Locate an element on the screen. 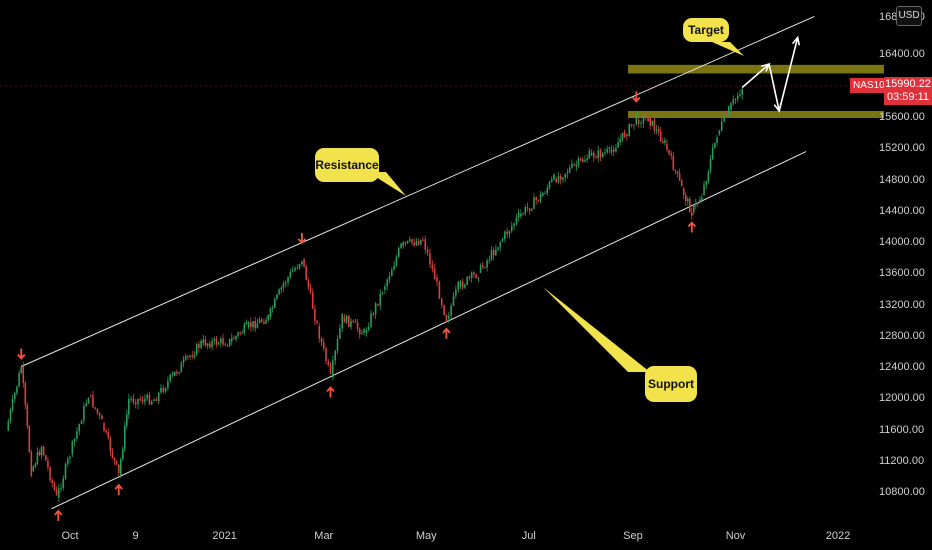 This screenshot has height=550, width=932. price-axis-label: 11600.00 is located at coordinates (902, 429).